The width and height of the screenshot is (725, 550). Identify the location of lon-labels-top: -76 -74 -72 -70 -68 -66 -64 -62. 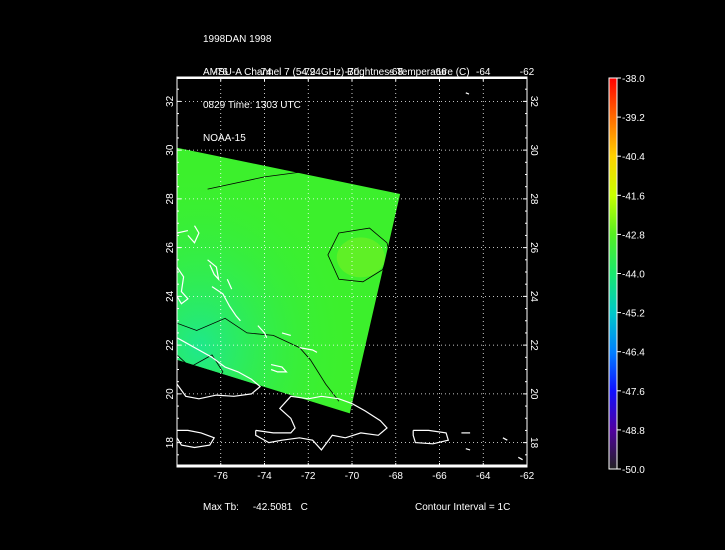
(374, 72).